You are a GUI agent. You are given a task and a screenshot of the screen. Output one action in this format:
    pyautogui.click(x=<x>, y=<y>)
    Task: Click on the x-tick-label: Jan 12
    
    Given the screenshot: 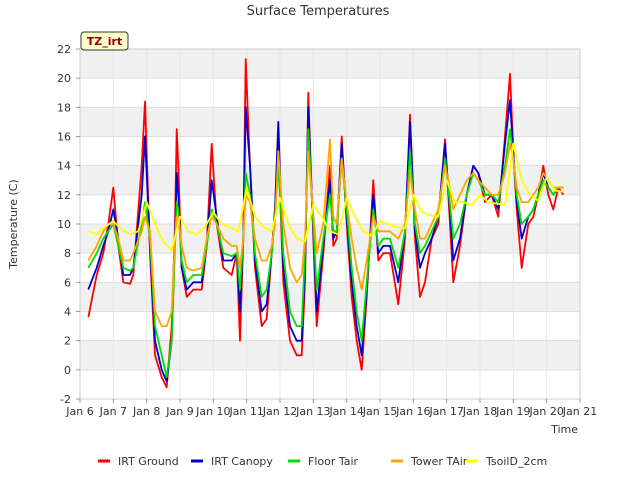 What is the action you would take?
    pyautogui.click(x=279, y=411)
    